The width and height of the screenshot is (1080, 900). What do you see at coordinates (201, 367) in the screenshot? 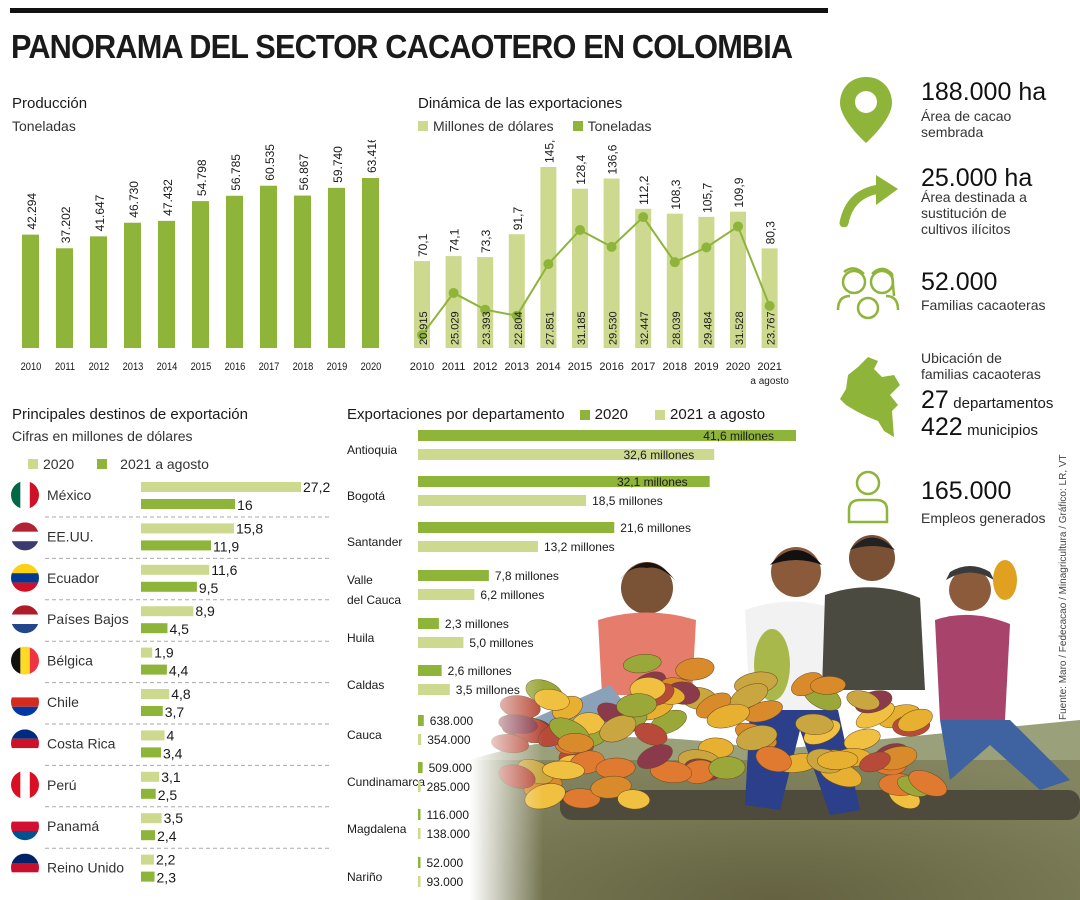
I see `production-year-label: 2015` at bounding box center [201, 367].